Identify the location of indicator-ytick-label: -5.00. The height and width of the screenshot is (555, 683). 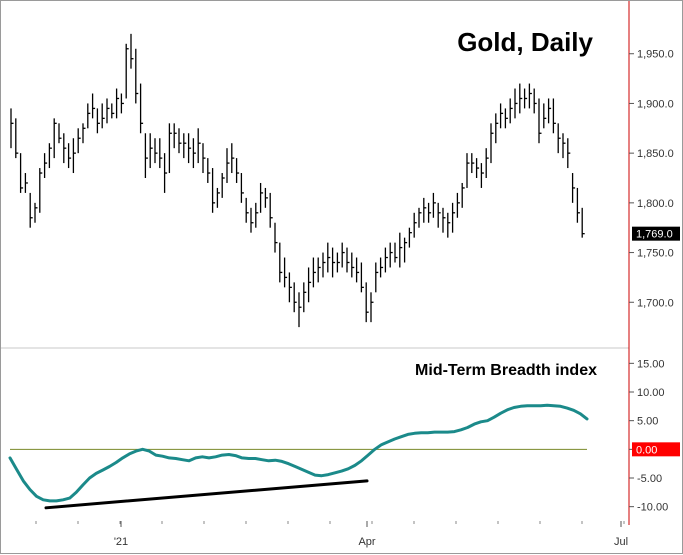
(649, 479).